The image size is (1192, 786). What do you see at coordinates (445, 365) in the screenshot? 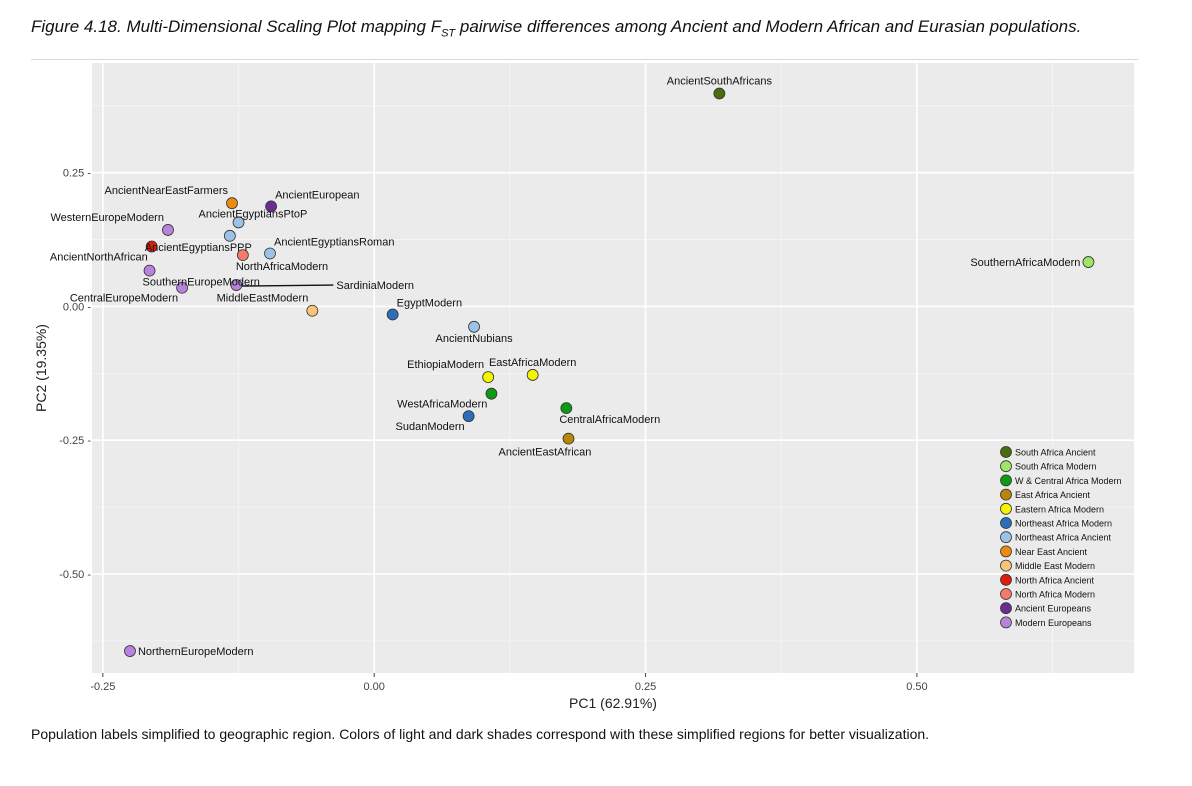
I see `point-label: EthiopiaModern` at bounding box center [445, 365].